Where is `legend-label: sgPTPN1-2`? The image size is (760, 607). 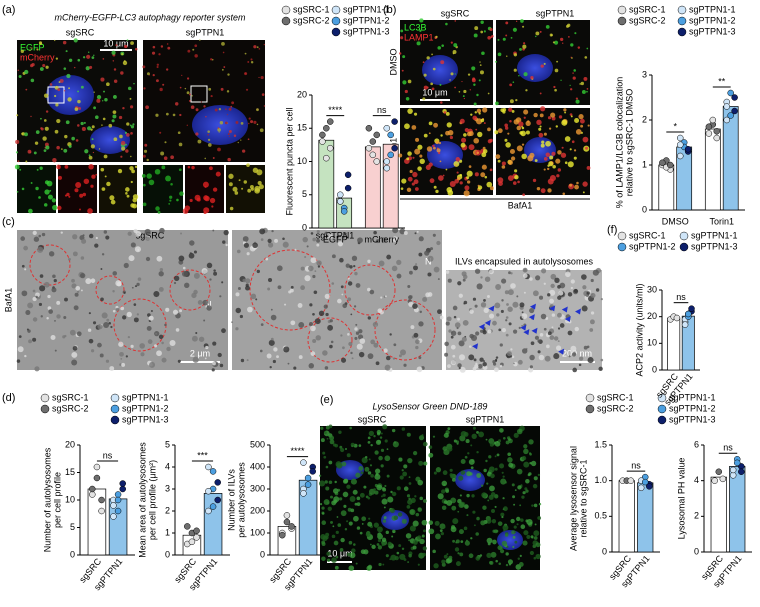 legend-label: sgPTPN1-2 is located at coordinates (712, 20).